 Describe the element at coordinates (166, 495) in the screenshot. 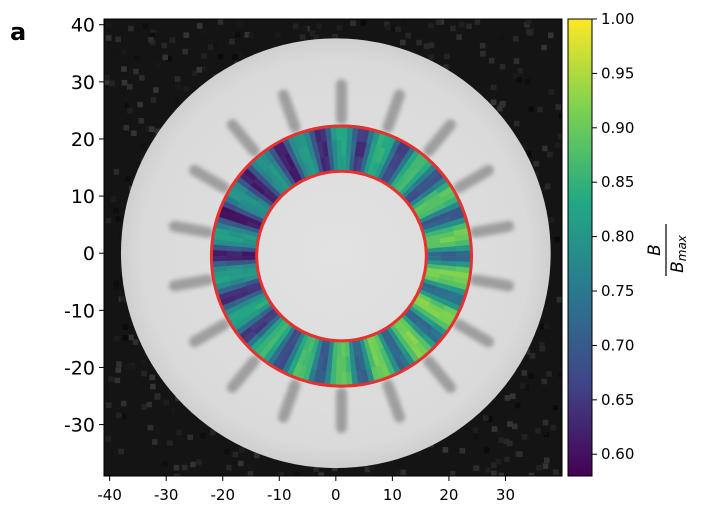

I see `x-tick-label: -30` at that location.